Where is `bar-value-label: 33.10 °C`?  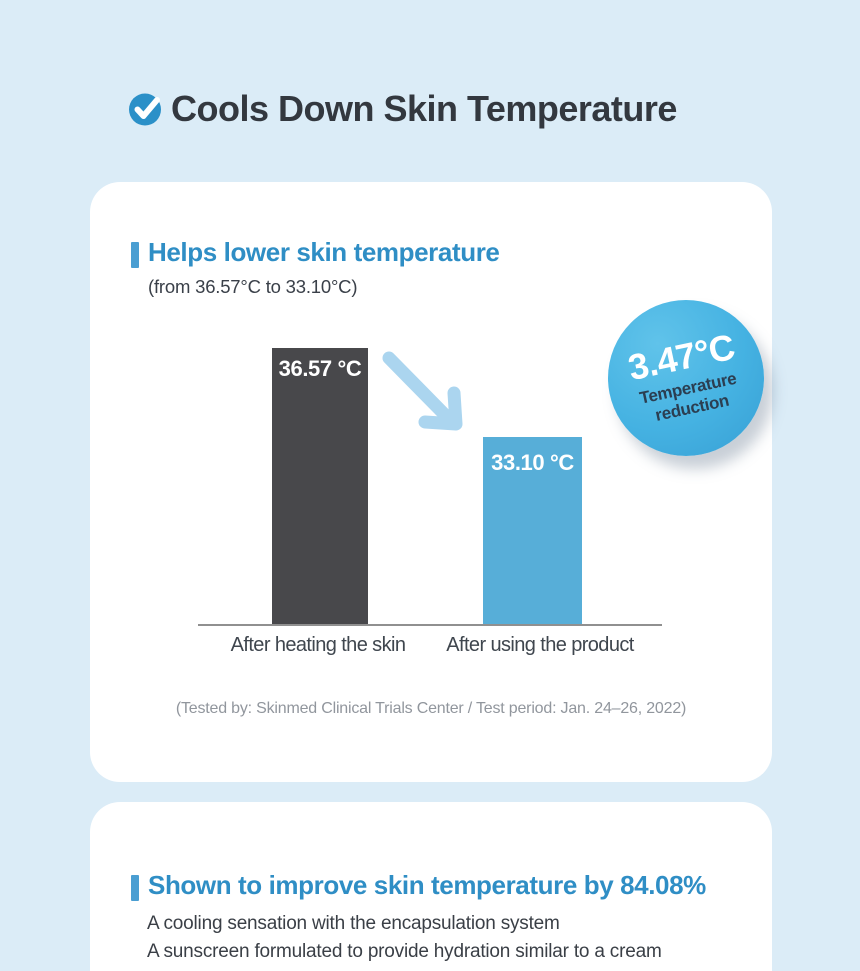
bar-value-label: 33.10 °C is located at coordinates (532, 462).